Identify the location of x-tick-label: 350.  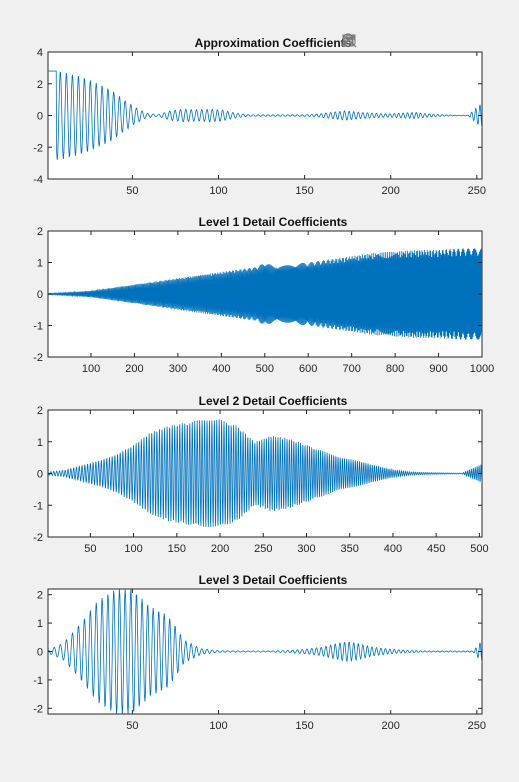
(350, 549).